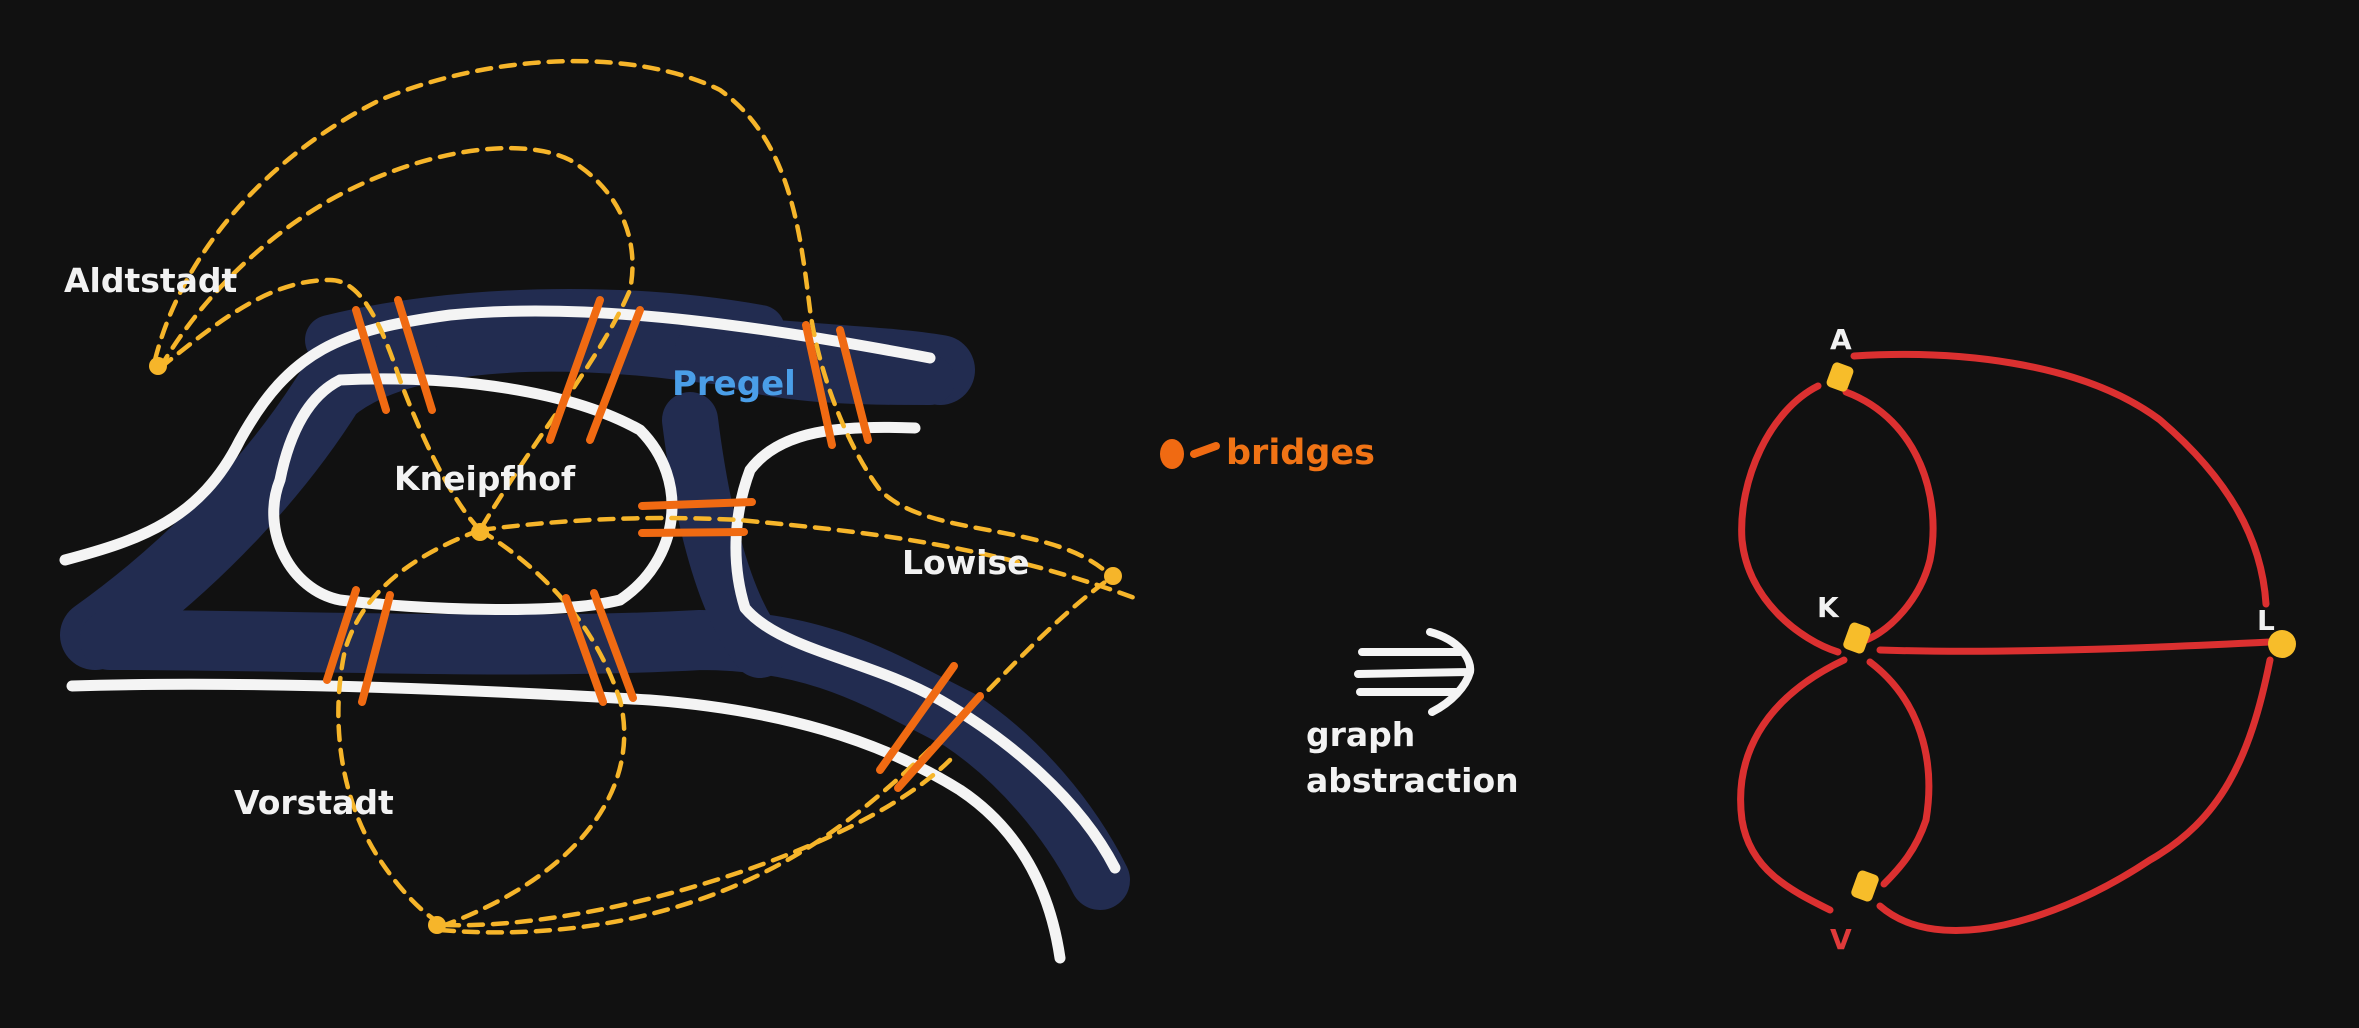 This screenshot has height=1028, width=2359. What do you see at coordinates (1828, 607) in the screenshot?
I see `graph-node-label-k: K` at bounding box center [1828, 607].